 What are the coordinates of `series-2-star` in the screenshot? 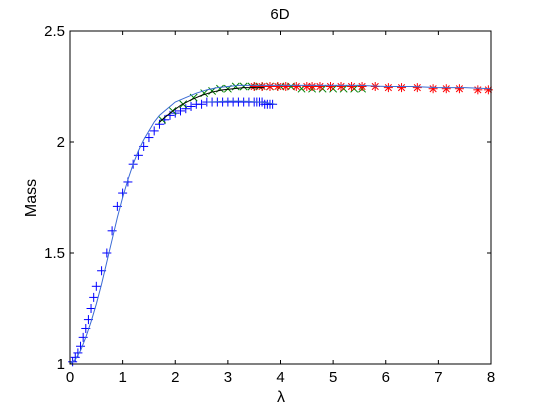 It's located at (371, 88).